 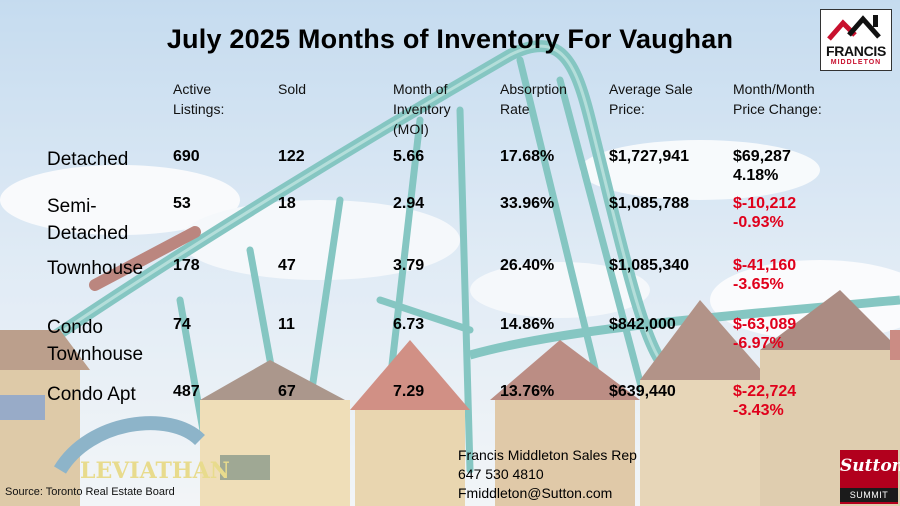 What do you see at coordinates (409, 391) in the screenshot?
I see `condo-apt-moi: 7.29` at bounding box center [409, 391].